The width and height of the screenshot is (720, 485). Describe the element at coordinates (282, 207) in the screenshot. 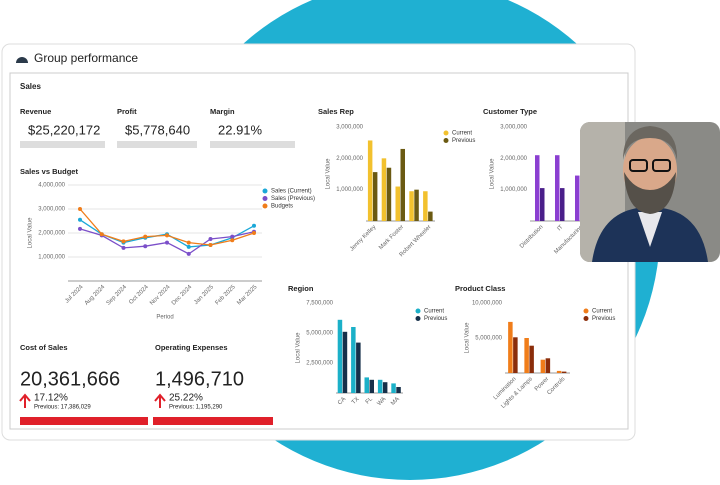

I see `legend-label: Budgets` at that location.